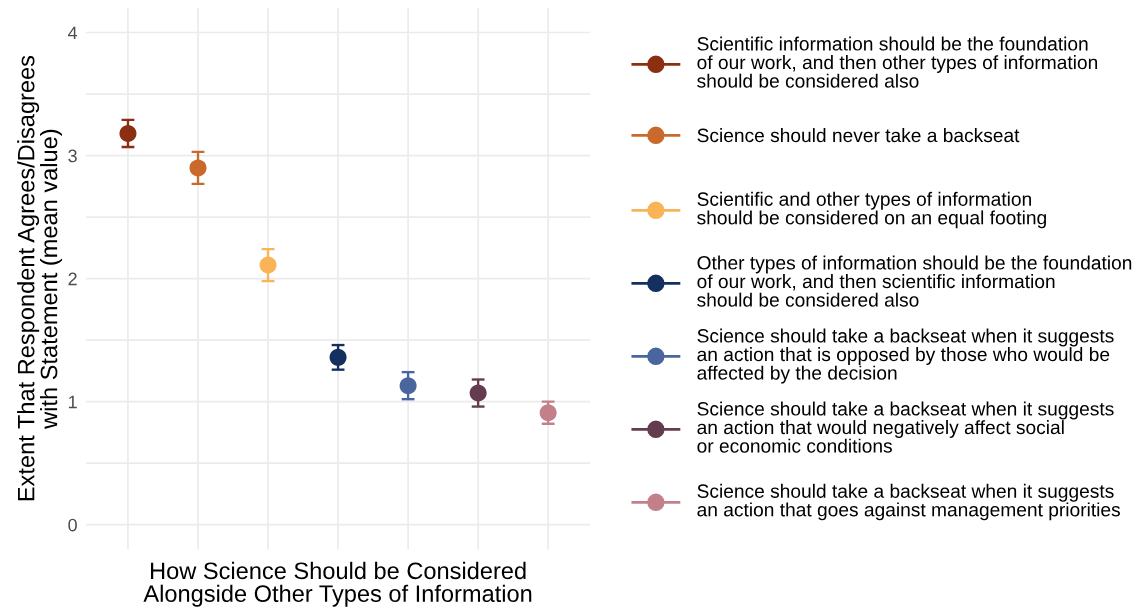  Describe the element at coordinates (905, 427) in the screenshot. I see `legend-label: Science should take a backseat when it suggests an action that would negatively affect social or economic conditions` at that location.